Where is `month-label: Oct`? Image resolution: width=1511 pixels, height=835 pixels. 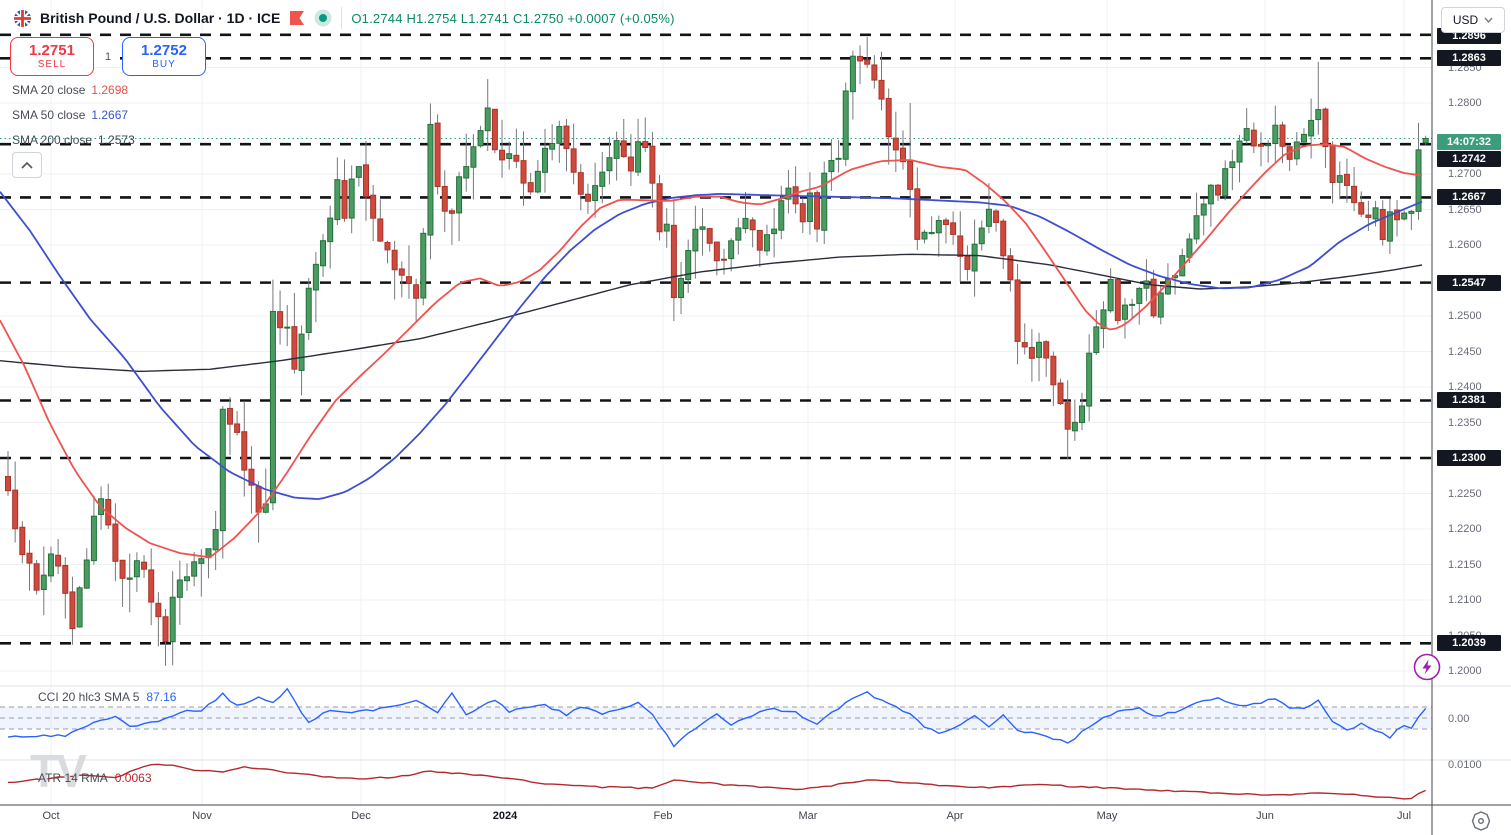 month-label: Oct is located at coordinates (51, 816).